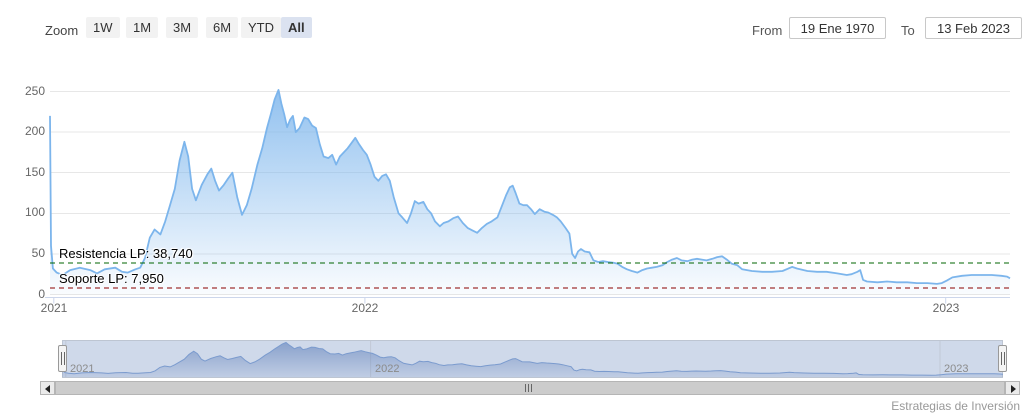  I want to click on right-arrow-icon, so click(1013, 389).